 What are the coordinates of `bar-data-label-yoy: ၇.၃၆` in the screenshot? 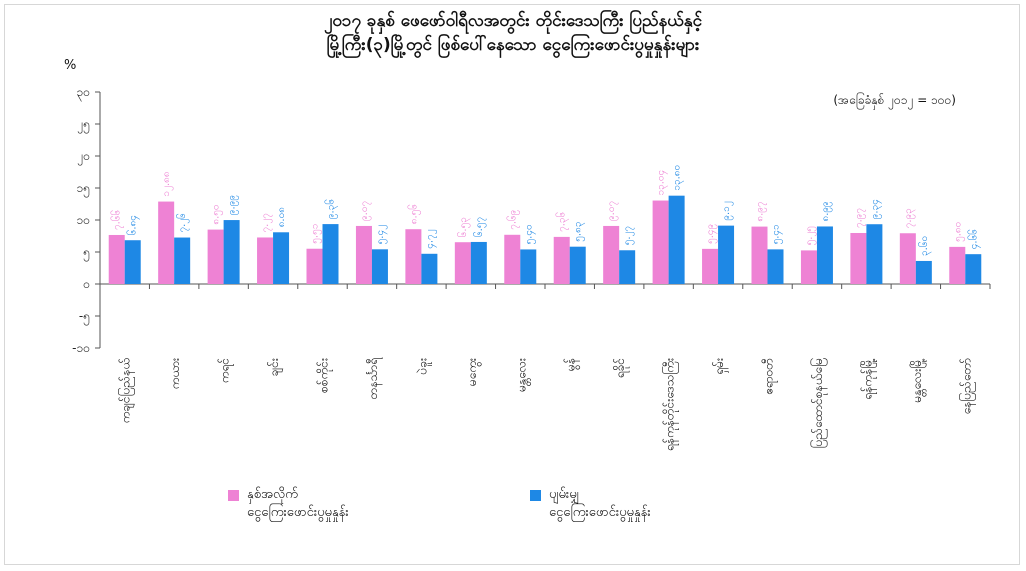 It's located at (562, 221).